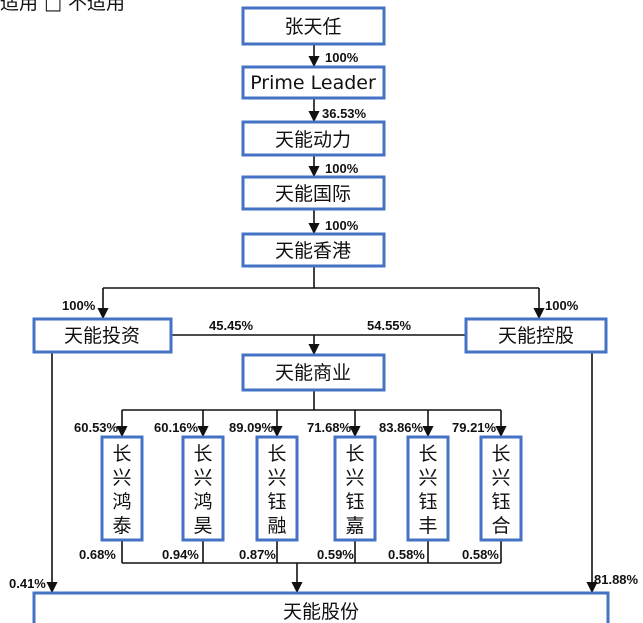 The image size is (643, 623). I want to click on node-sub-3: 长兴钰融, so click(277, 488).